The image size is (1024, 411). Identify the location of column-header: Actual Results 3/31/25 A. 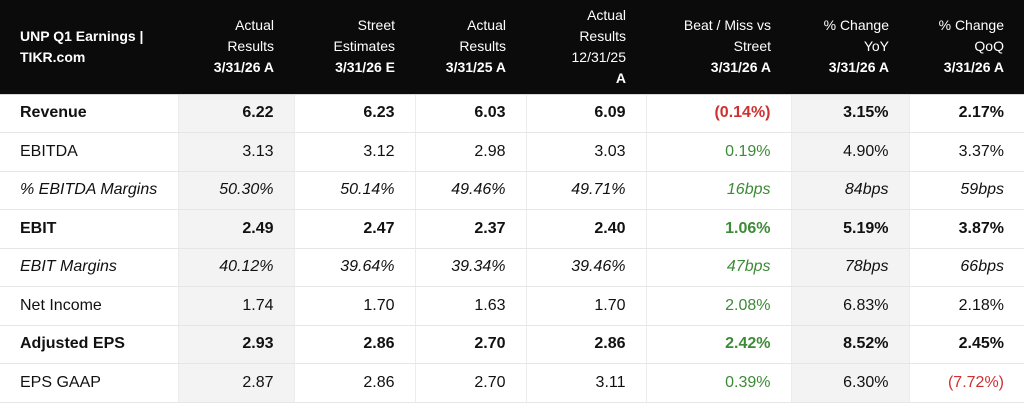
(470, 47).